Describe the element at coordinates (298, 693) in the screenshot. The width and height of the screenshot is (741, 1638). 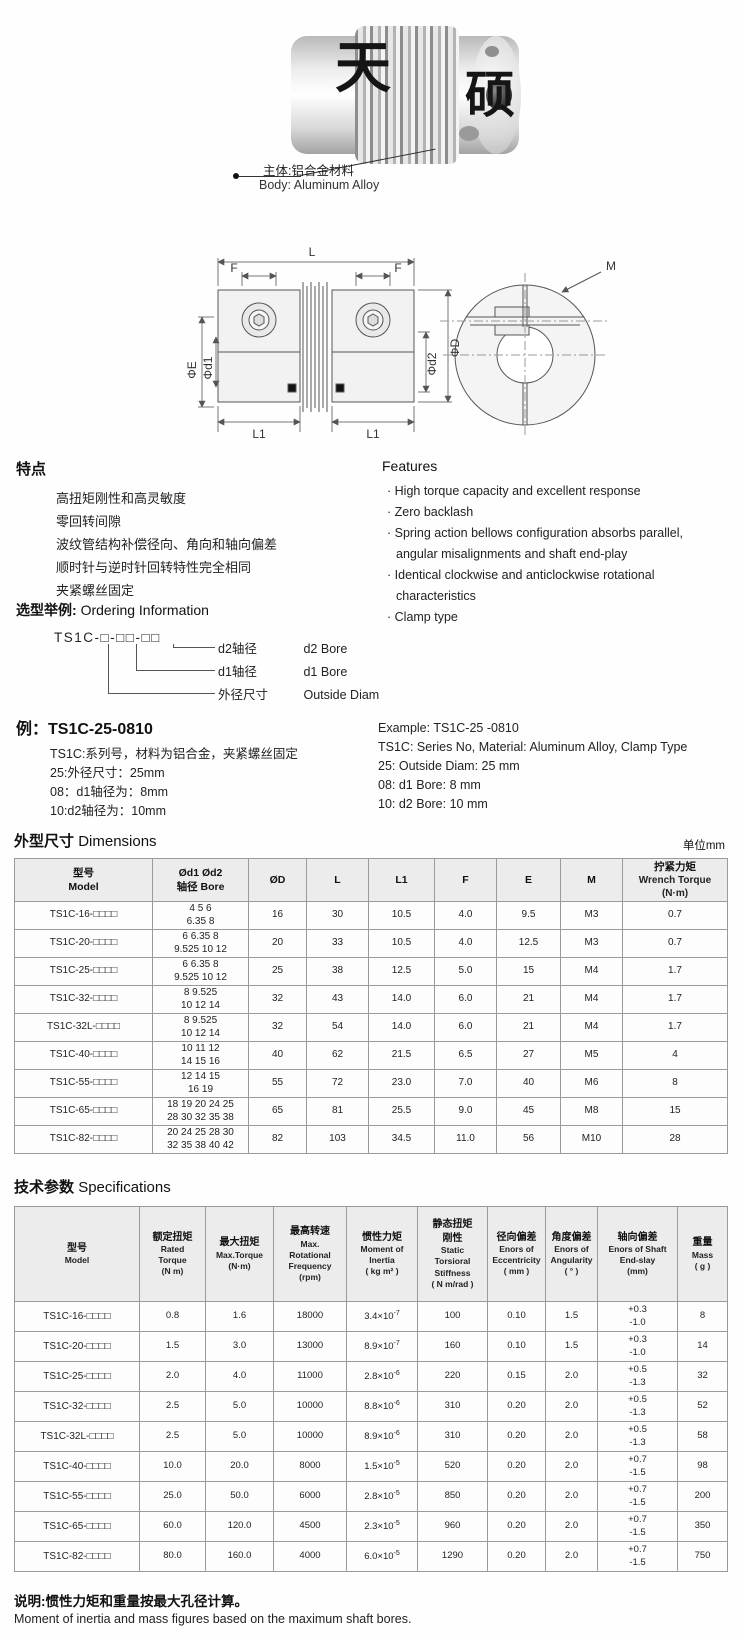
I see `ordering-legend-od: 外径尺寸 Outside Diam` at that location.